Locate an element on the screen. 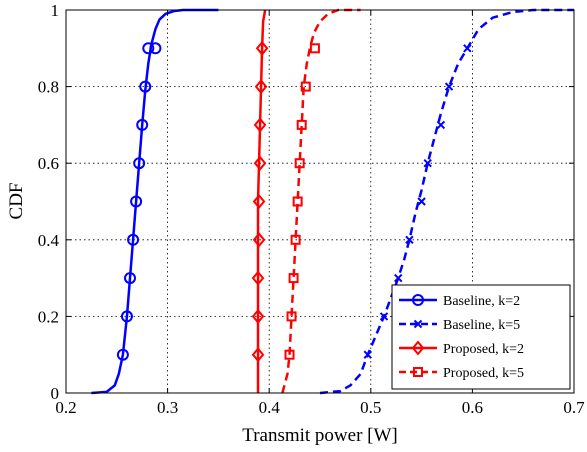 The width and height of the screenshot is (587, 452). y-tick-label: 1 is located at coordinates (55, 10).